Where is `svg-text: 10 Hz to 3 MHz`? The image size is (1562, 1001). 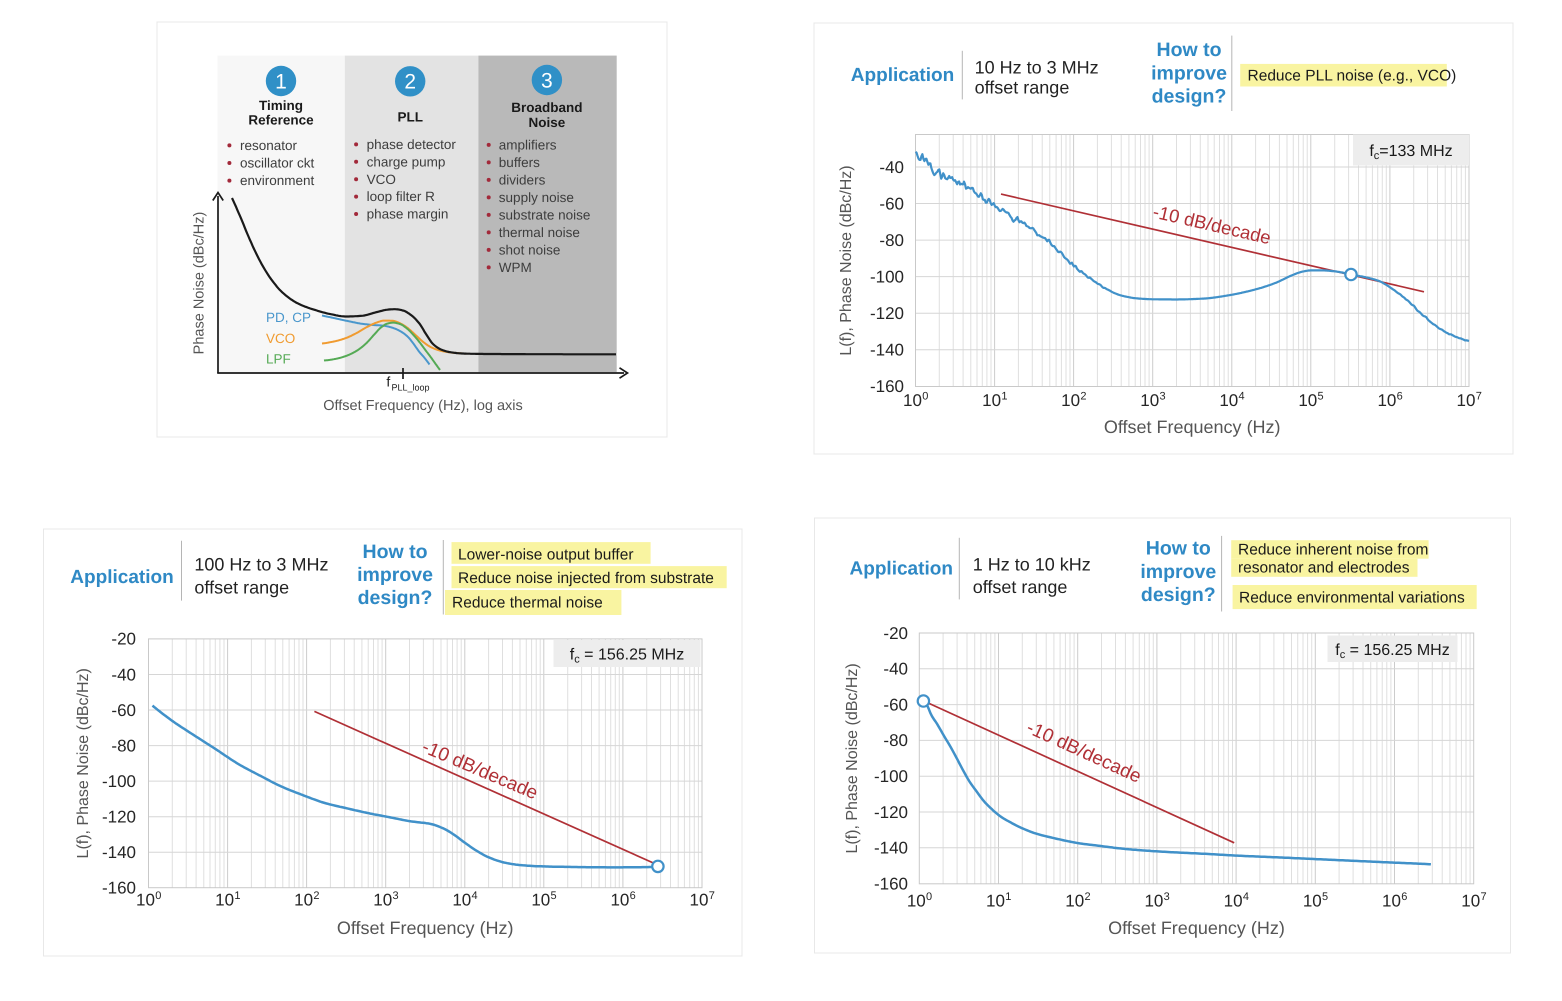 svg-text: 10 Hz to 3 MHz is located at coordinates (1037, 67).